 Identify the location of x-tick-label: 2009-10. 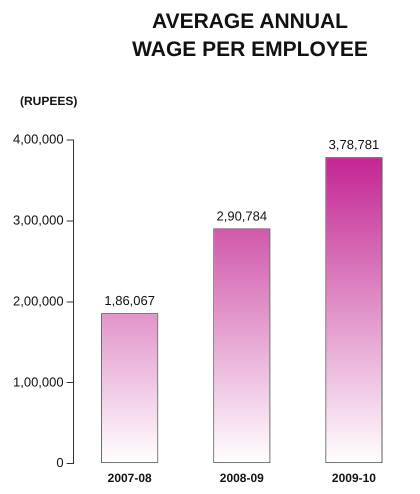
(354, 478).